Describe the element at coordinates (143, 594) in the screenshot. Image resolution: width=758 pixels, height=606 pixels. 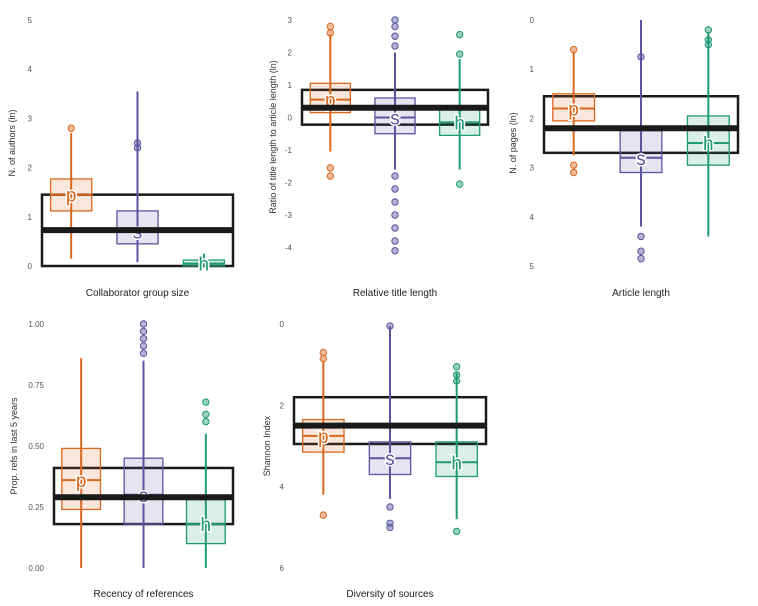
I see `x-axis-label: Recency of references` at that location.